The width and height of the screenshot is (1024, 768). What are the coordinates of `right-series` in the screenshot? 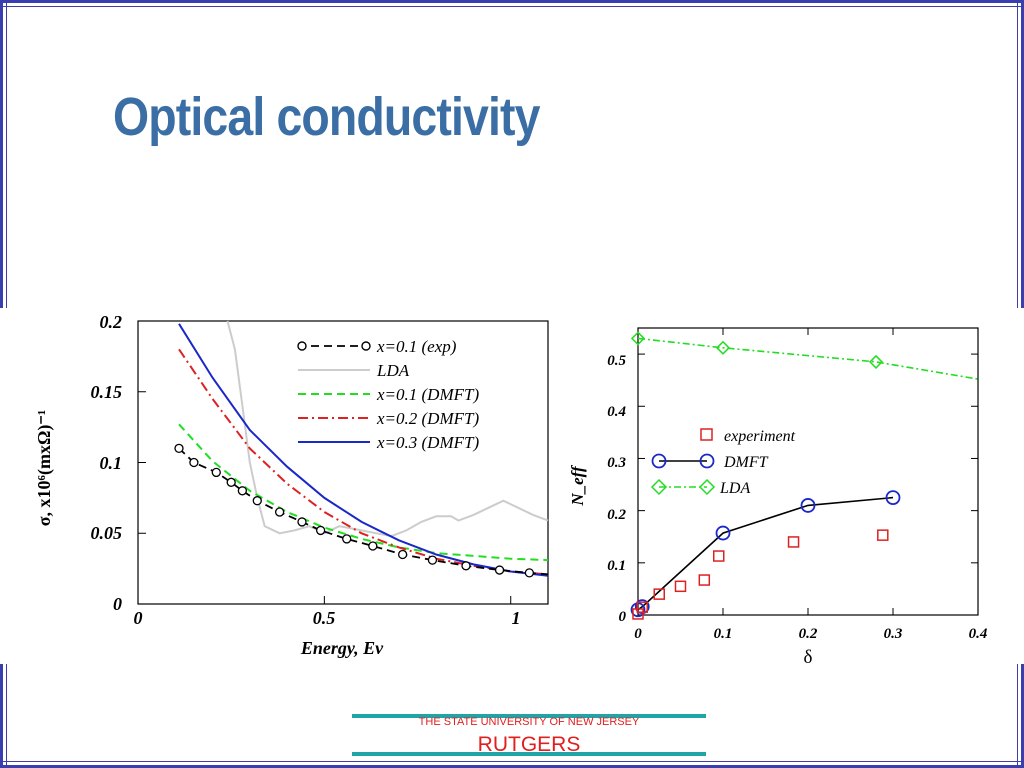 It's located at (804, 475).